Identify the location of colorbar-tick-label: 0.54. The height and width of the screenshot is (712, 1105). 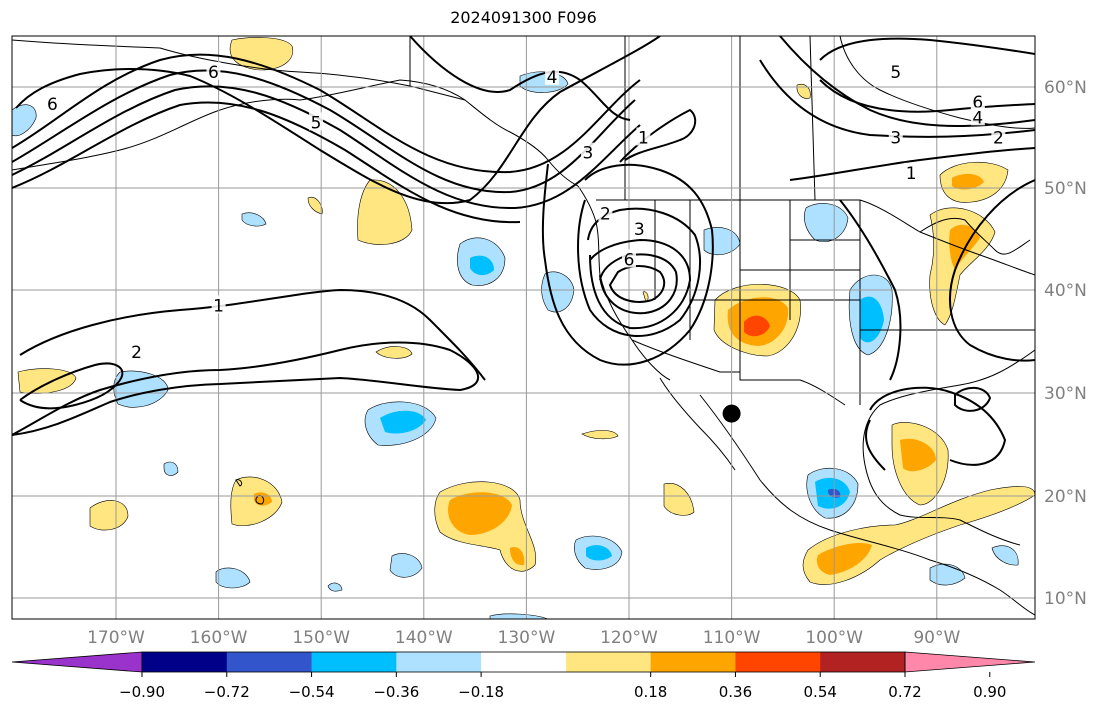
(820, 692).